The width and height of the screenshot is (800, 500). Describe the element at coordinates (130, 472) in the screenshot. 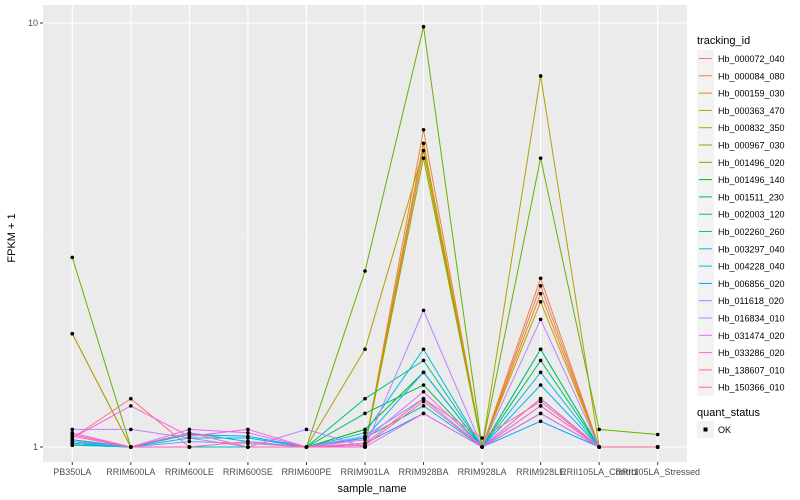

I see `x-tick-label: RRIM600LA` at that location.